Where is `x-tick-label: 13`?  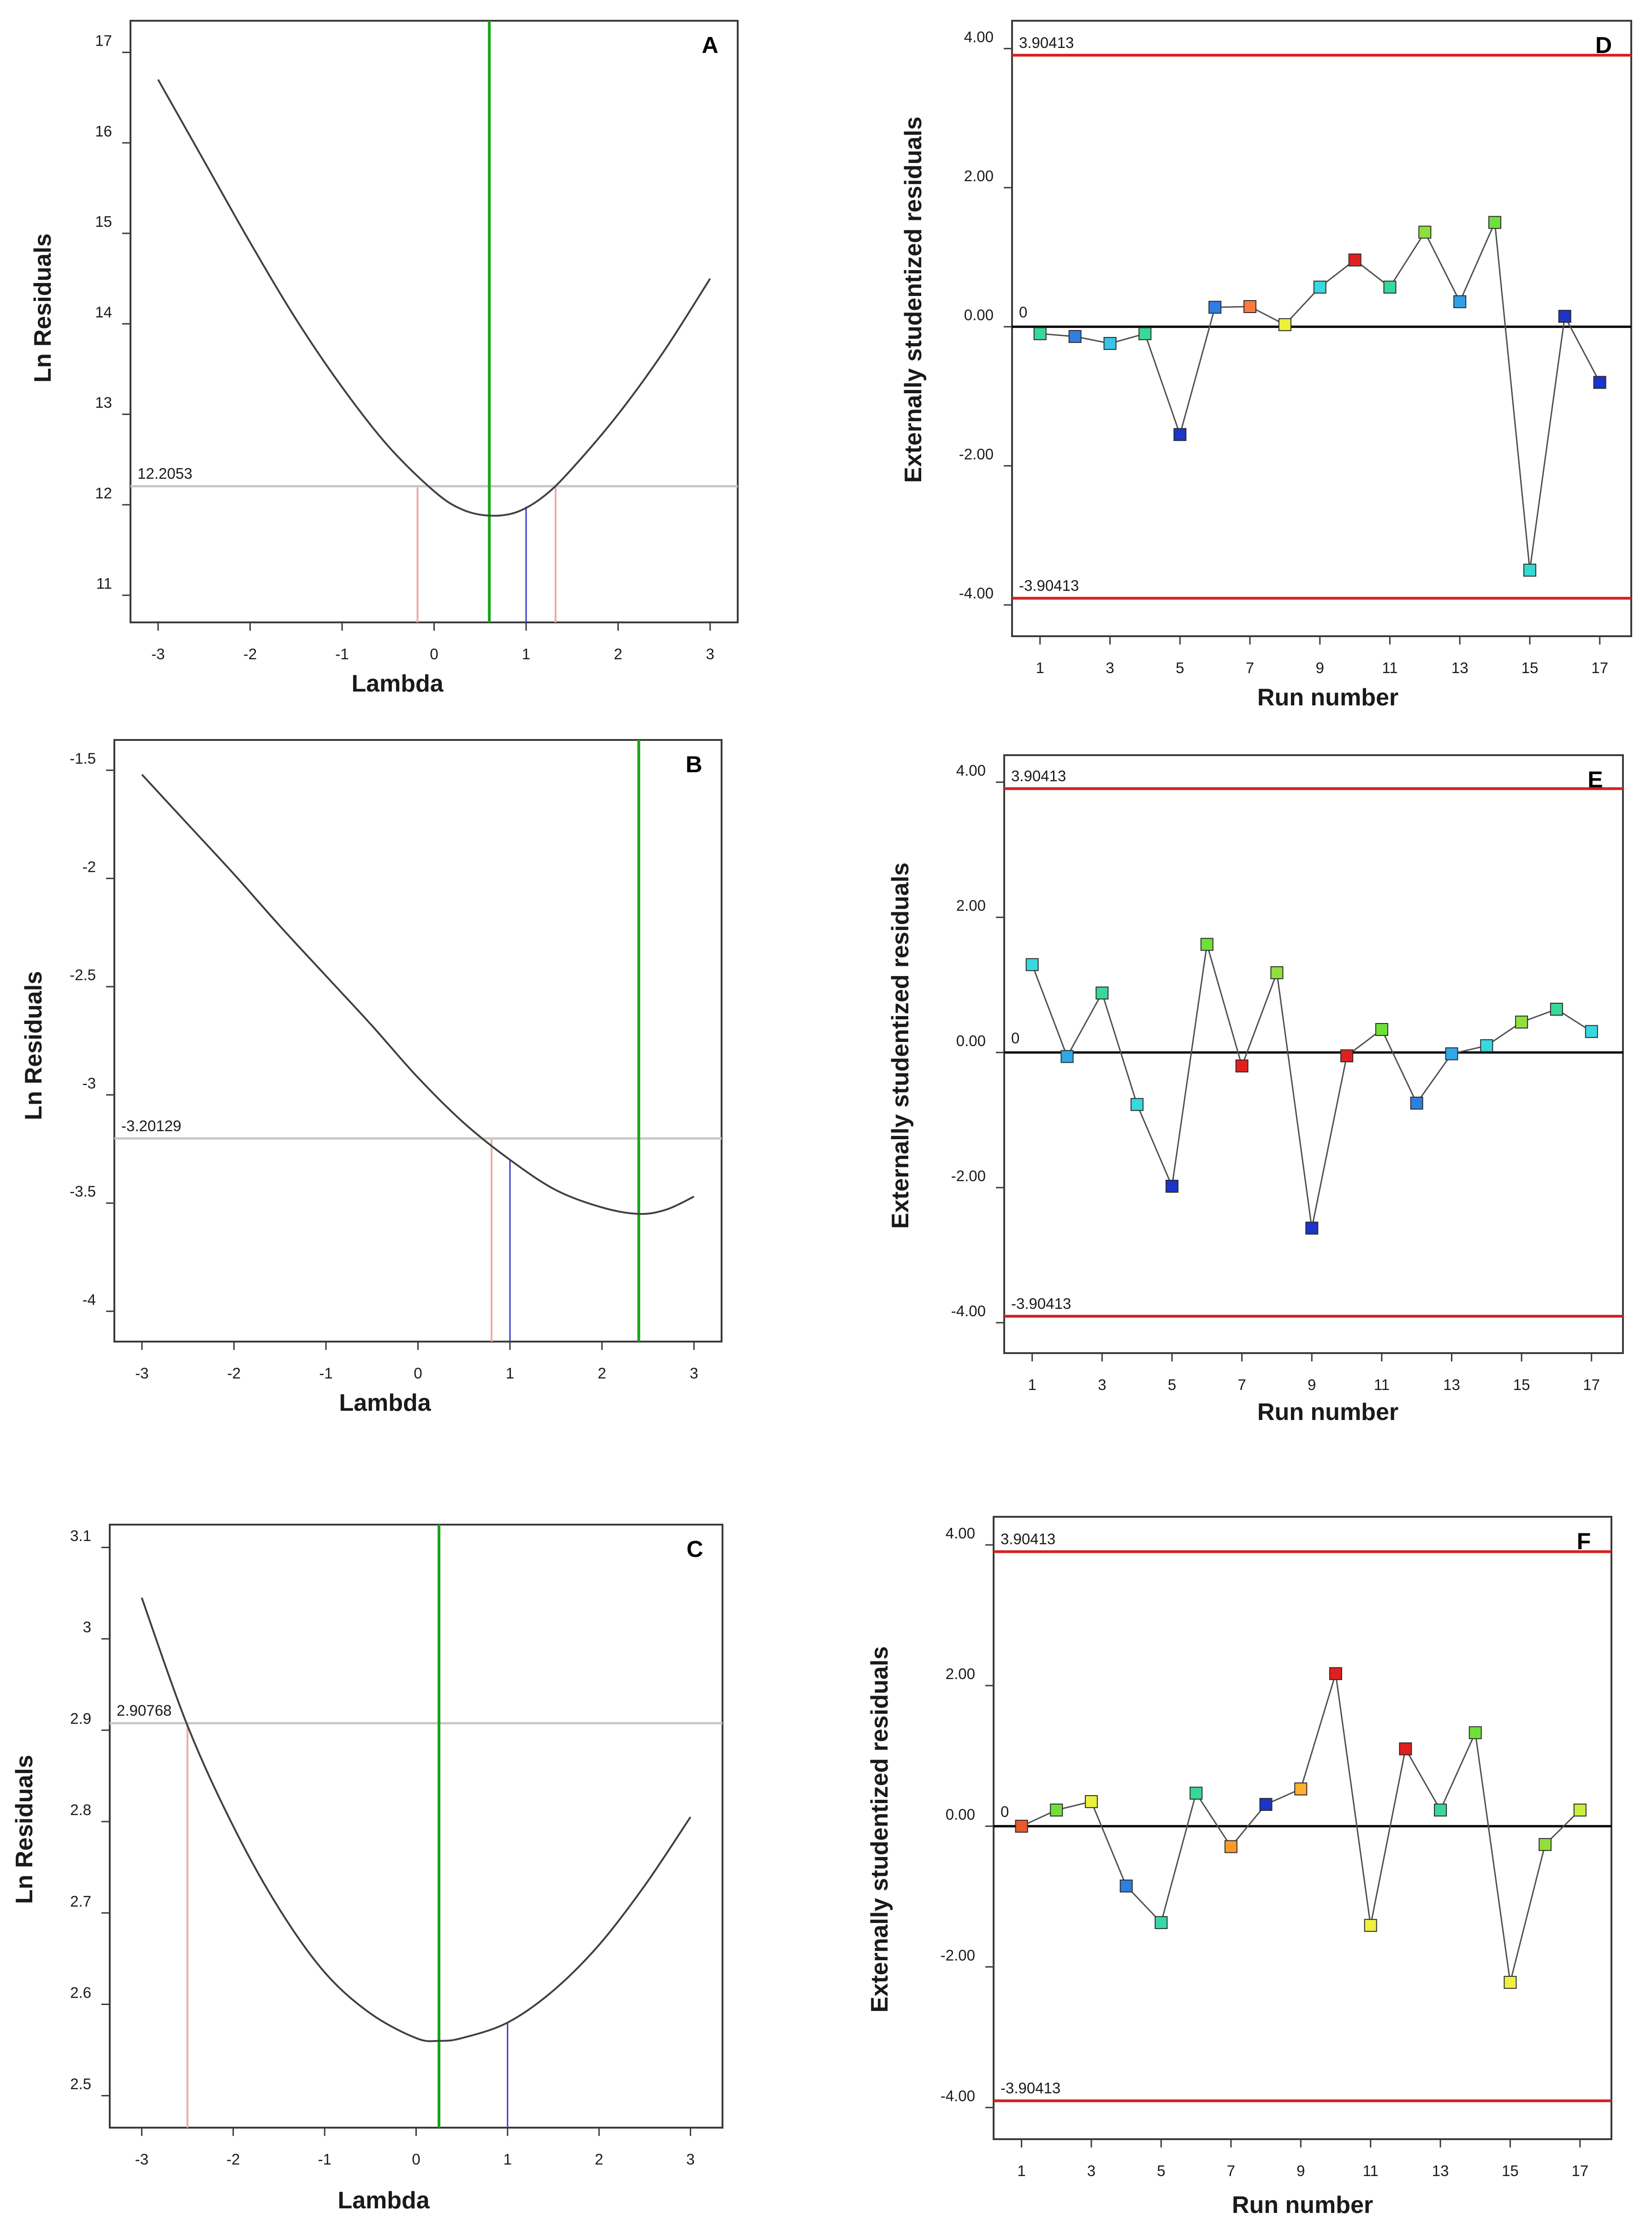
x-tick-label: 13 is located at coordinates (1441, 2170).